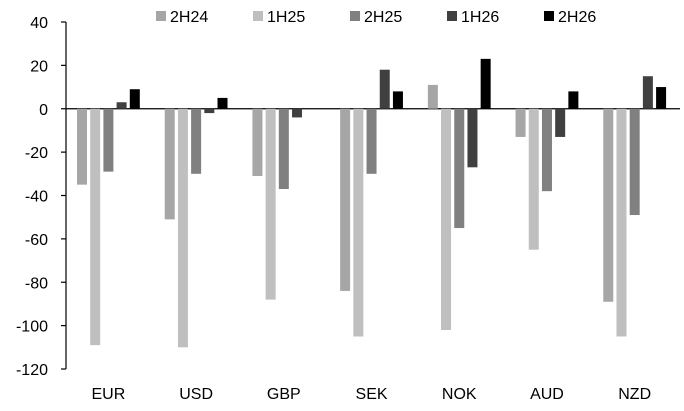 The height and width of the screenshot is (411, 684). I want to click on x-category-label: NOK, so click(459, 394).